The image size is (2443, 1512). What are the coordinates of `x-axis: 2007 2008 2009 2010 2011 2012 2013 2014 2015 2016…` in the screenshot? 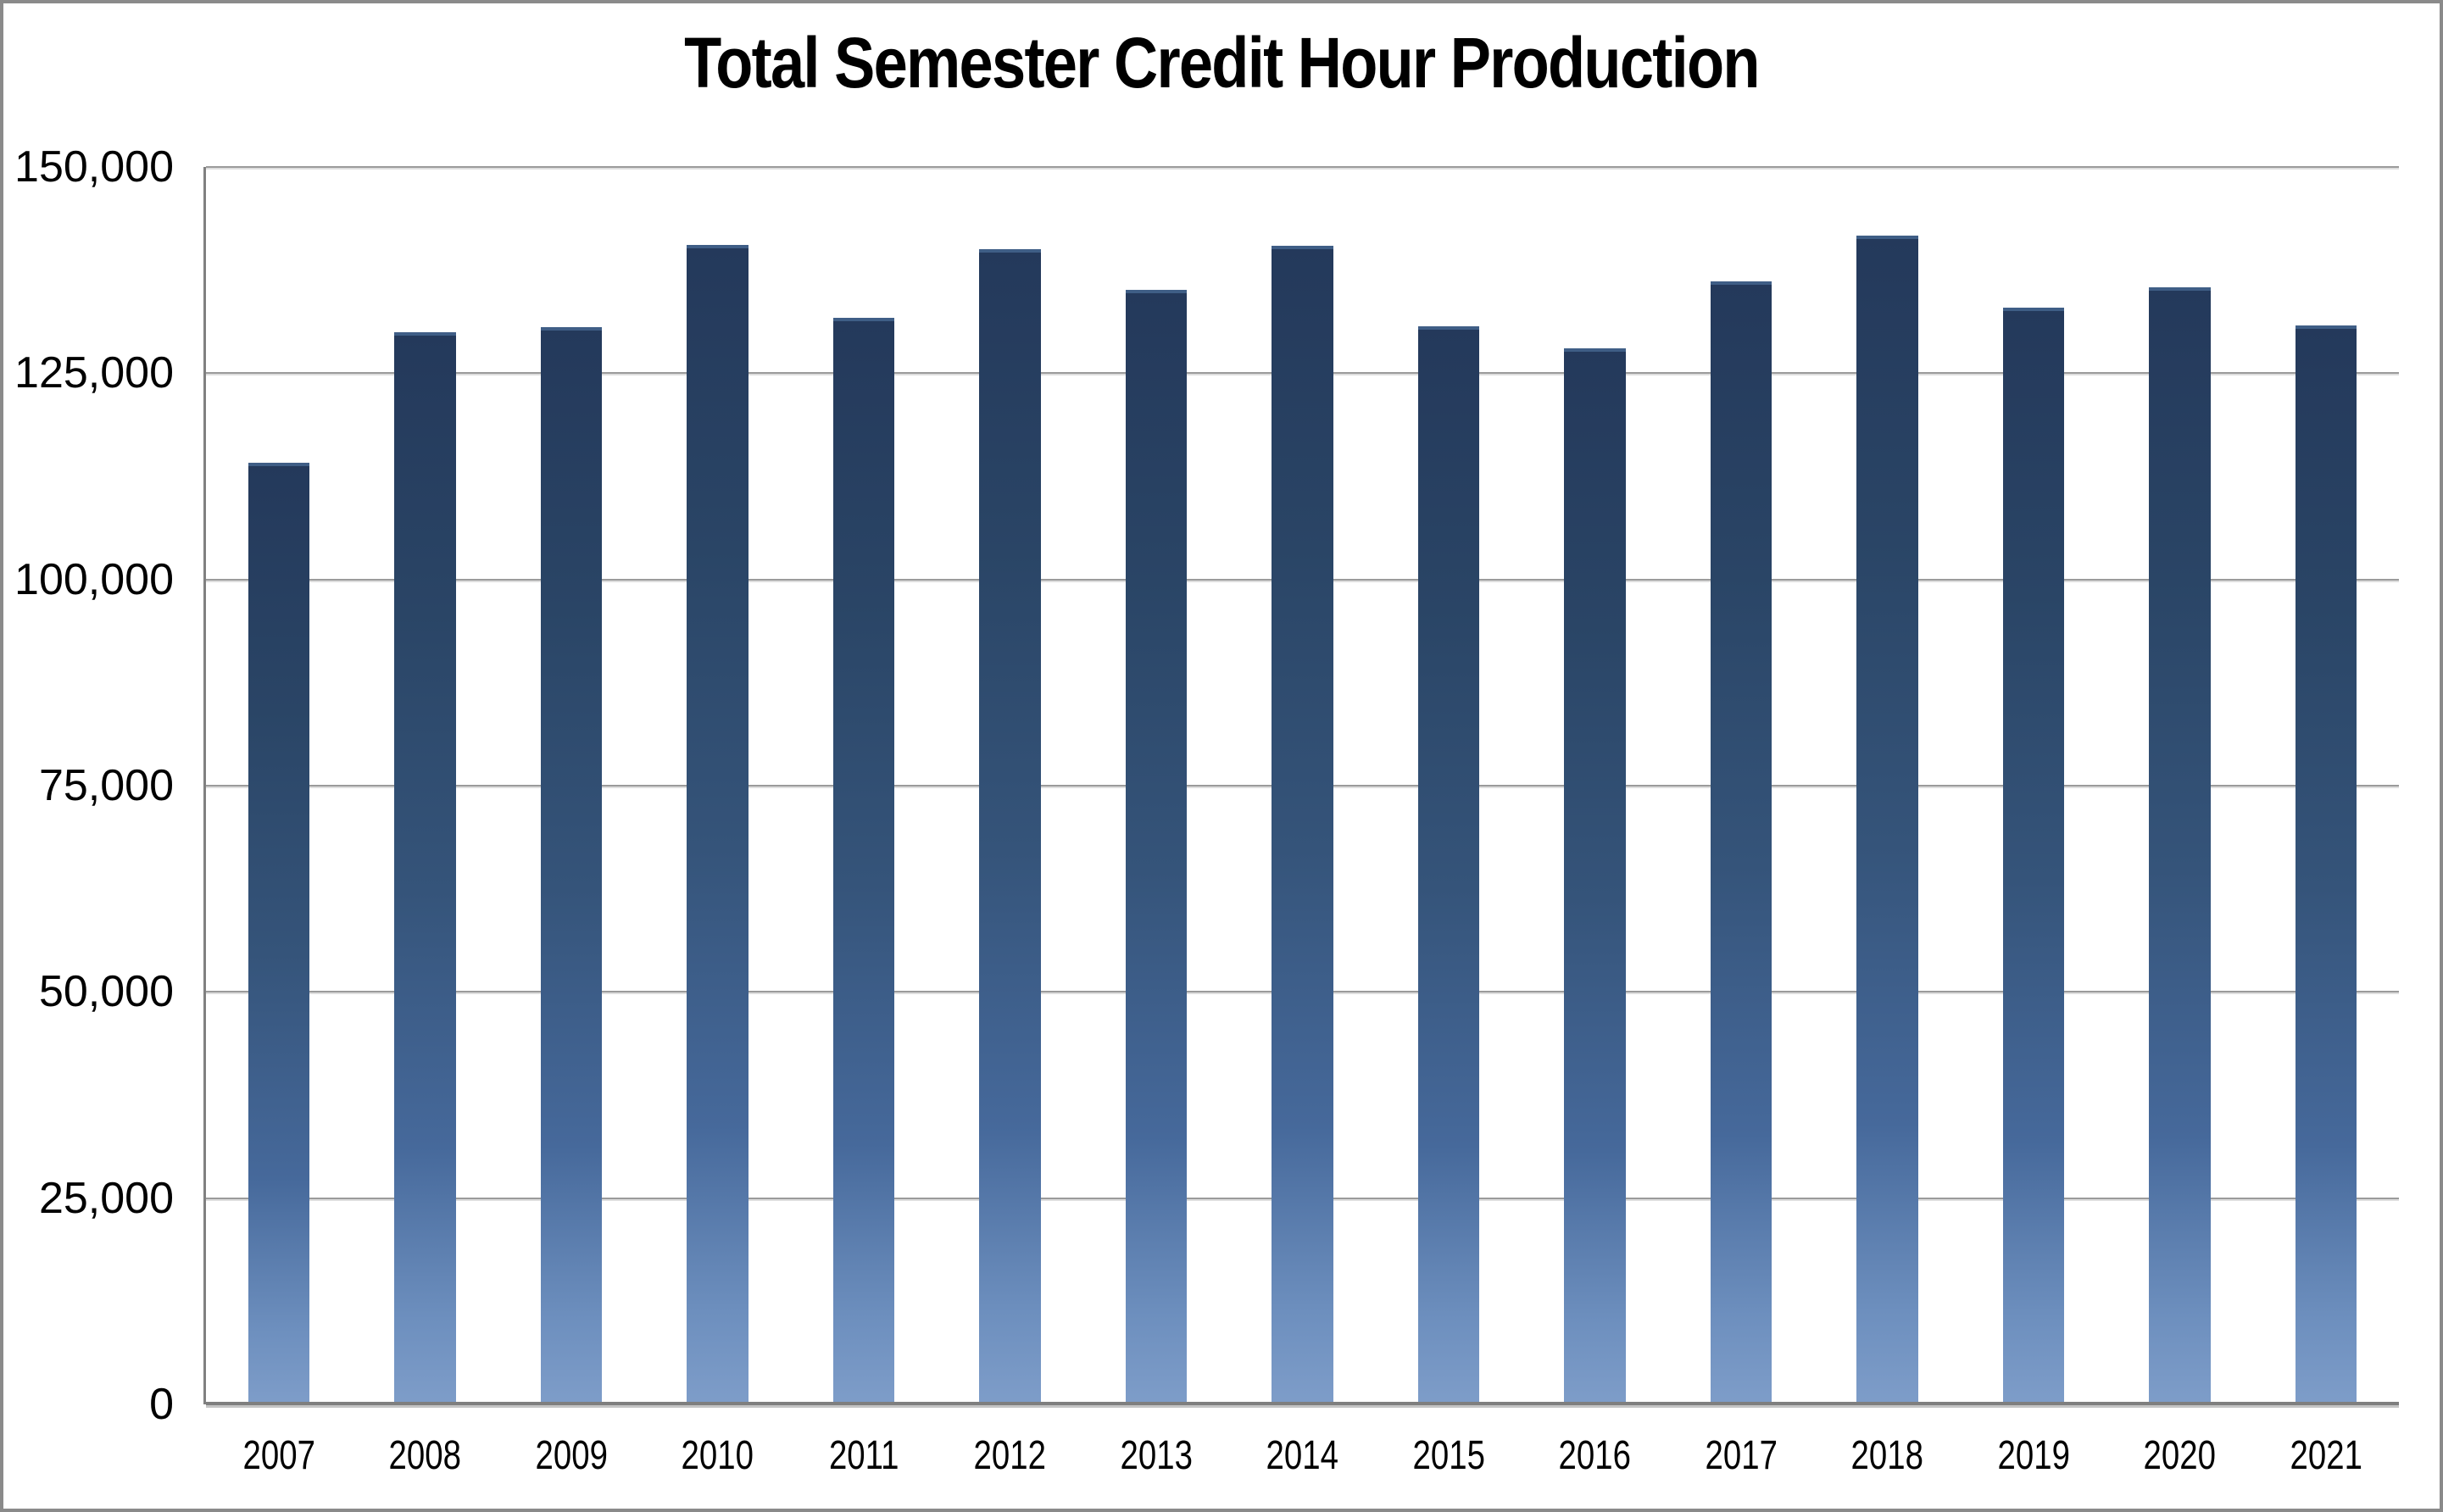 It's located at (1303, 1456).